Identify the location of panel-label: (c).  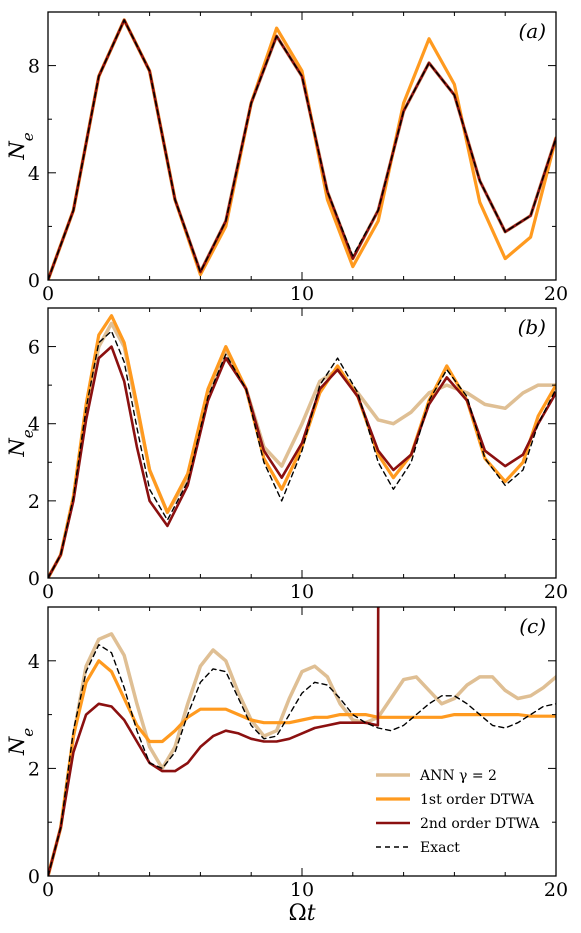
(532, 626).